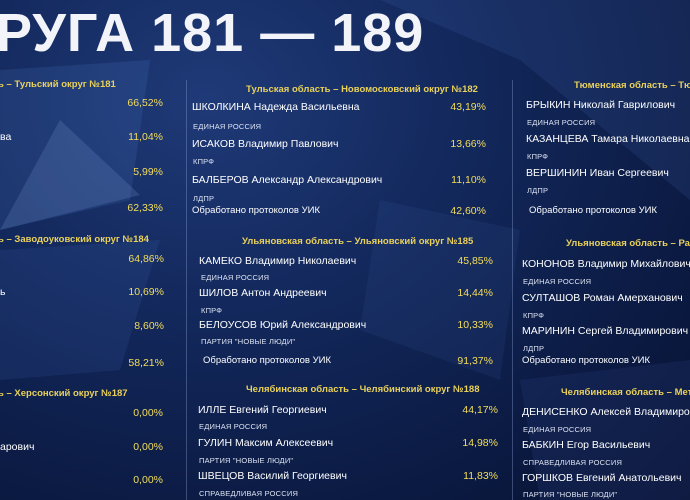  What do you see at coordinates (602, 298) in the screenshot?
I see `candidate-name: СУЛТАШОВ Роман Амерханович` at bounding box center [602, 298].